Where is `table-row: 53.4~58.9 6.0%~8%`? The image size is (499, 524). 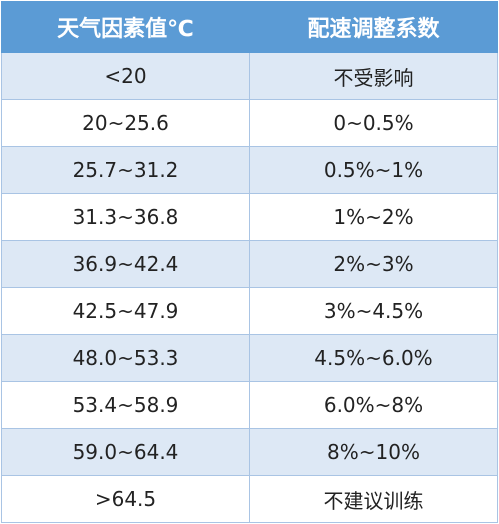
table-row: 53.4~58.9 6.0%~8% is located at coordinates (249, 405).